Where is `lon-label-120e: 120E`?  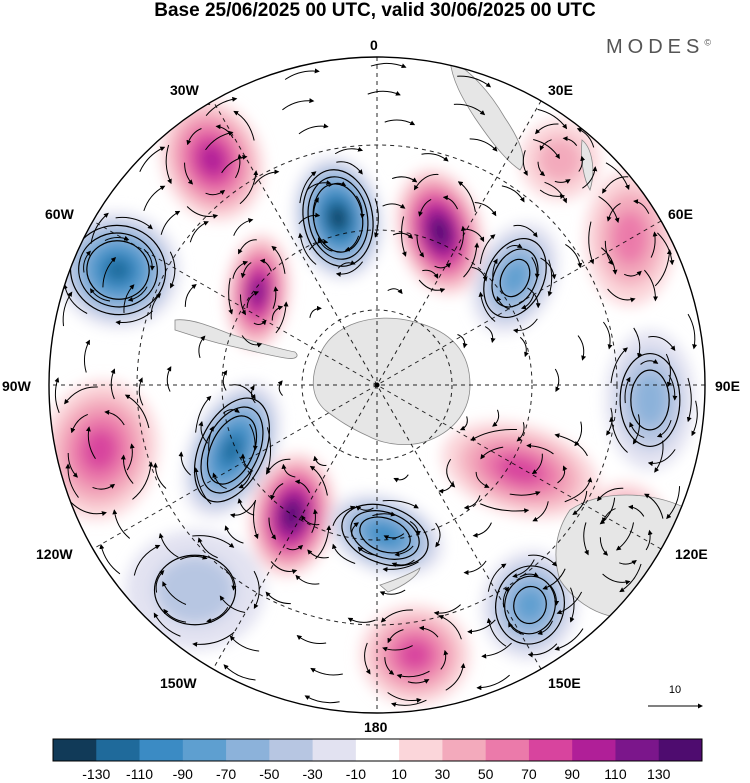 lon-label-120e: 120E is located at coordinates (691, 554).